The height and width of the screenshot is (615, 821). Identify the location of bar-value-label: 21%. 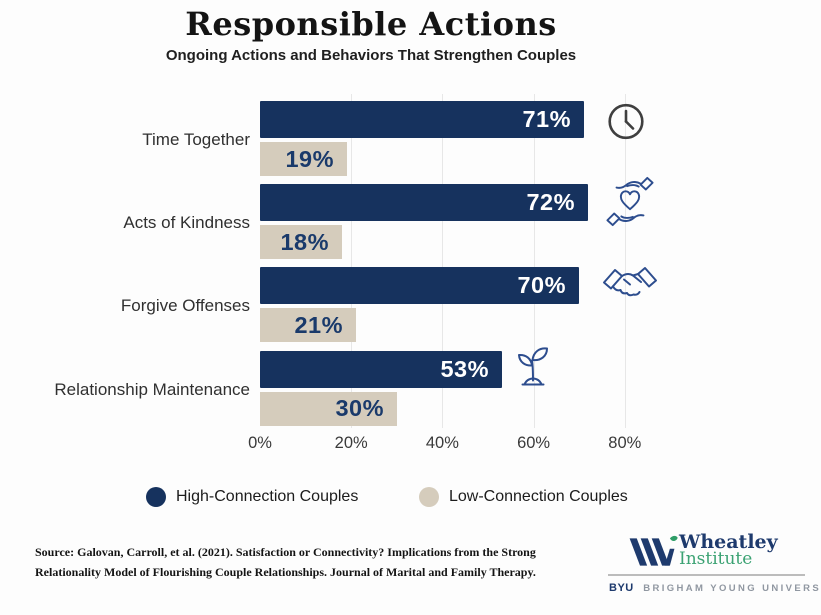
(318, 324).